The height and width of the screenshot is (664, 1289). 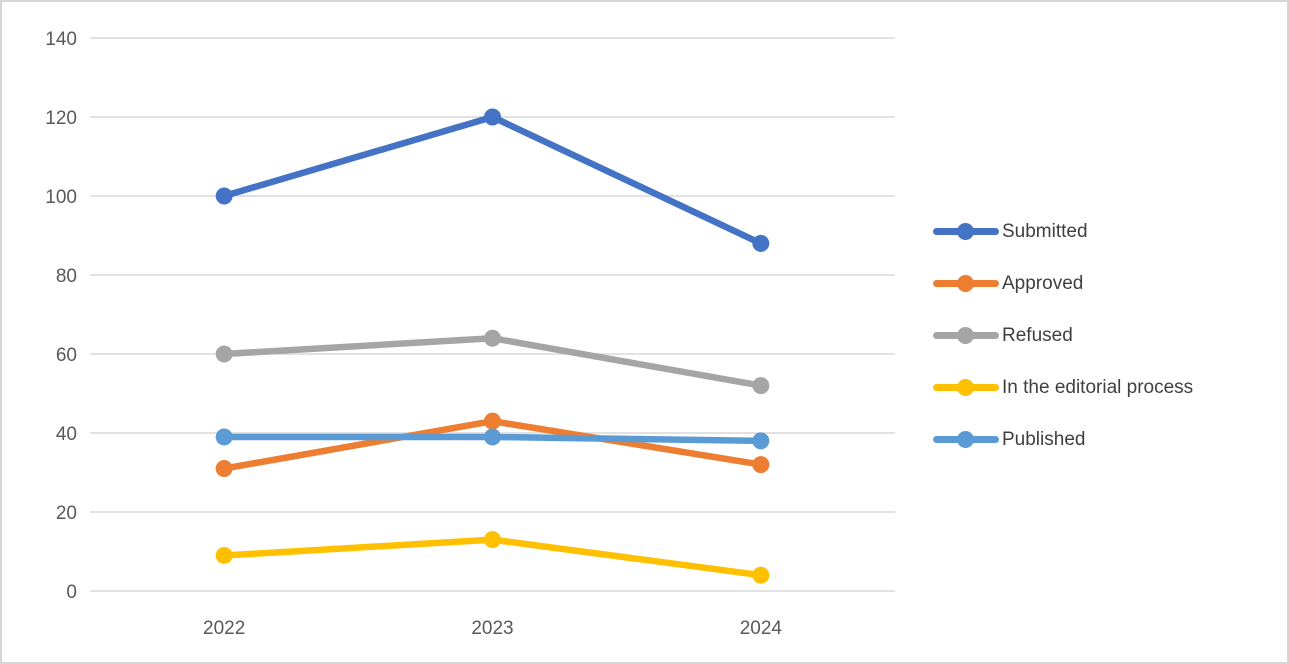 What do you see at coordinates (492, 117) in the screenshot?
I see `data-point-submitted-2023` at bounding box center [492, 117].